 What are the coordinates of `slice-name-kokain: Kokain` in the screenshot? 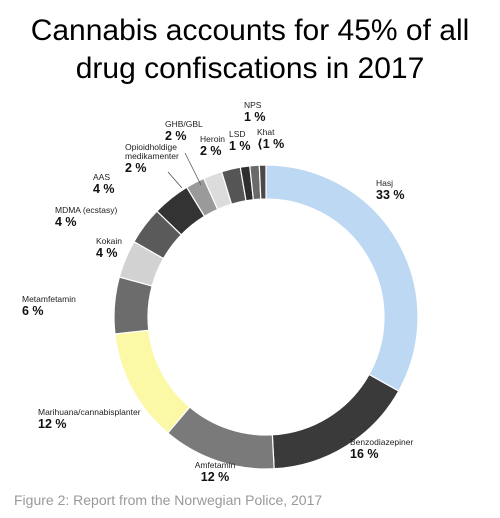 It's located at (109, 241).